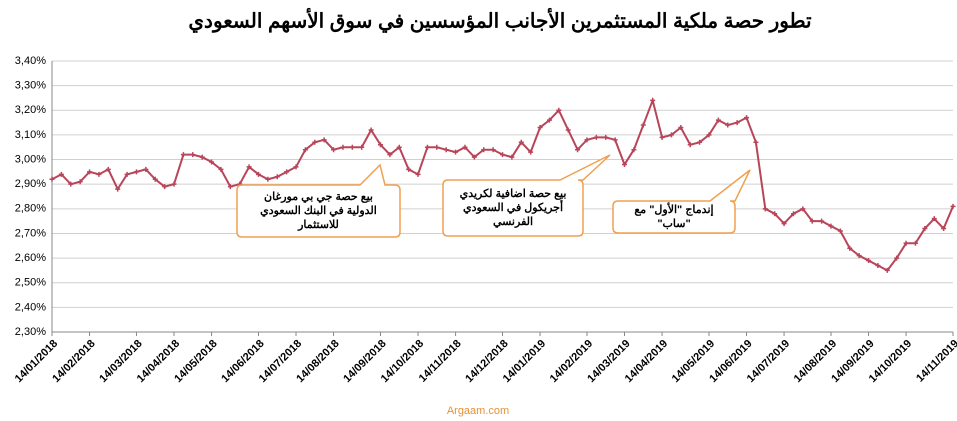 This screenshot has height=421, width=957. What do you see at coordinates (30, 283) in the screenshot?
I see `y-tick-label: 2,50%` at bounding box center [30, 283].